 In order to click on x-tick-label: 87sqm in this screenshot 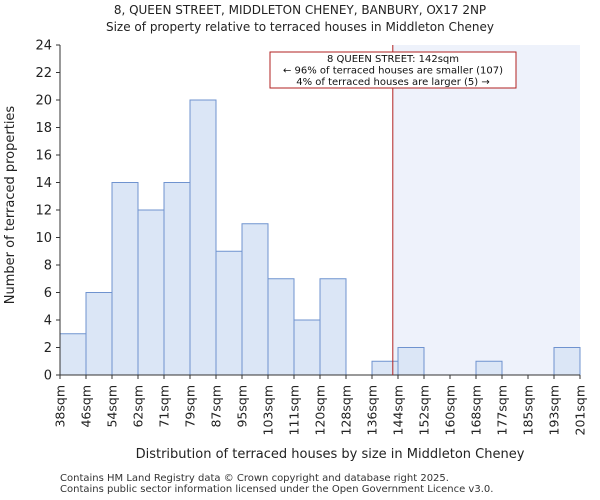, I will do `click(216, 406)`.